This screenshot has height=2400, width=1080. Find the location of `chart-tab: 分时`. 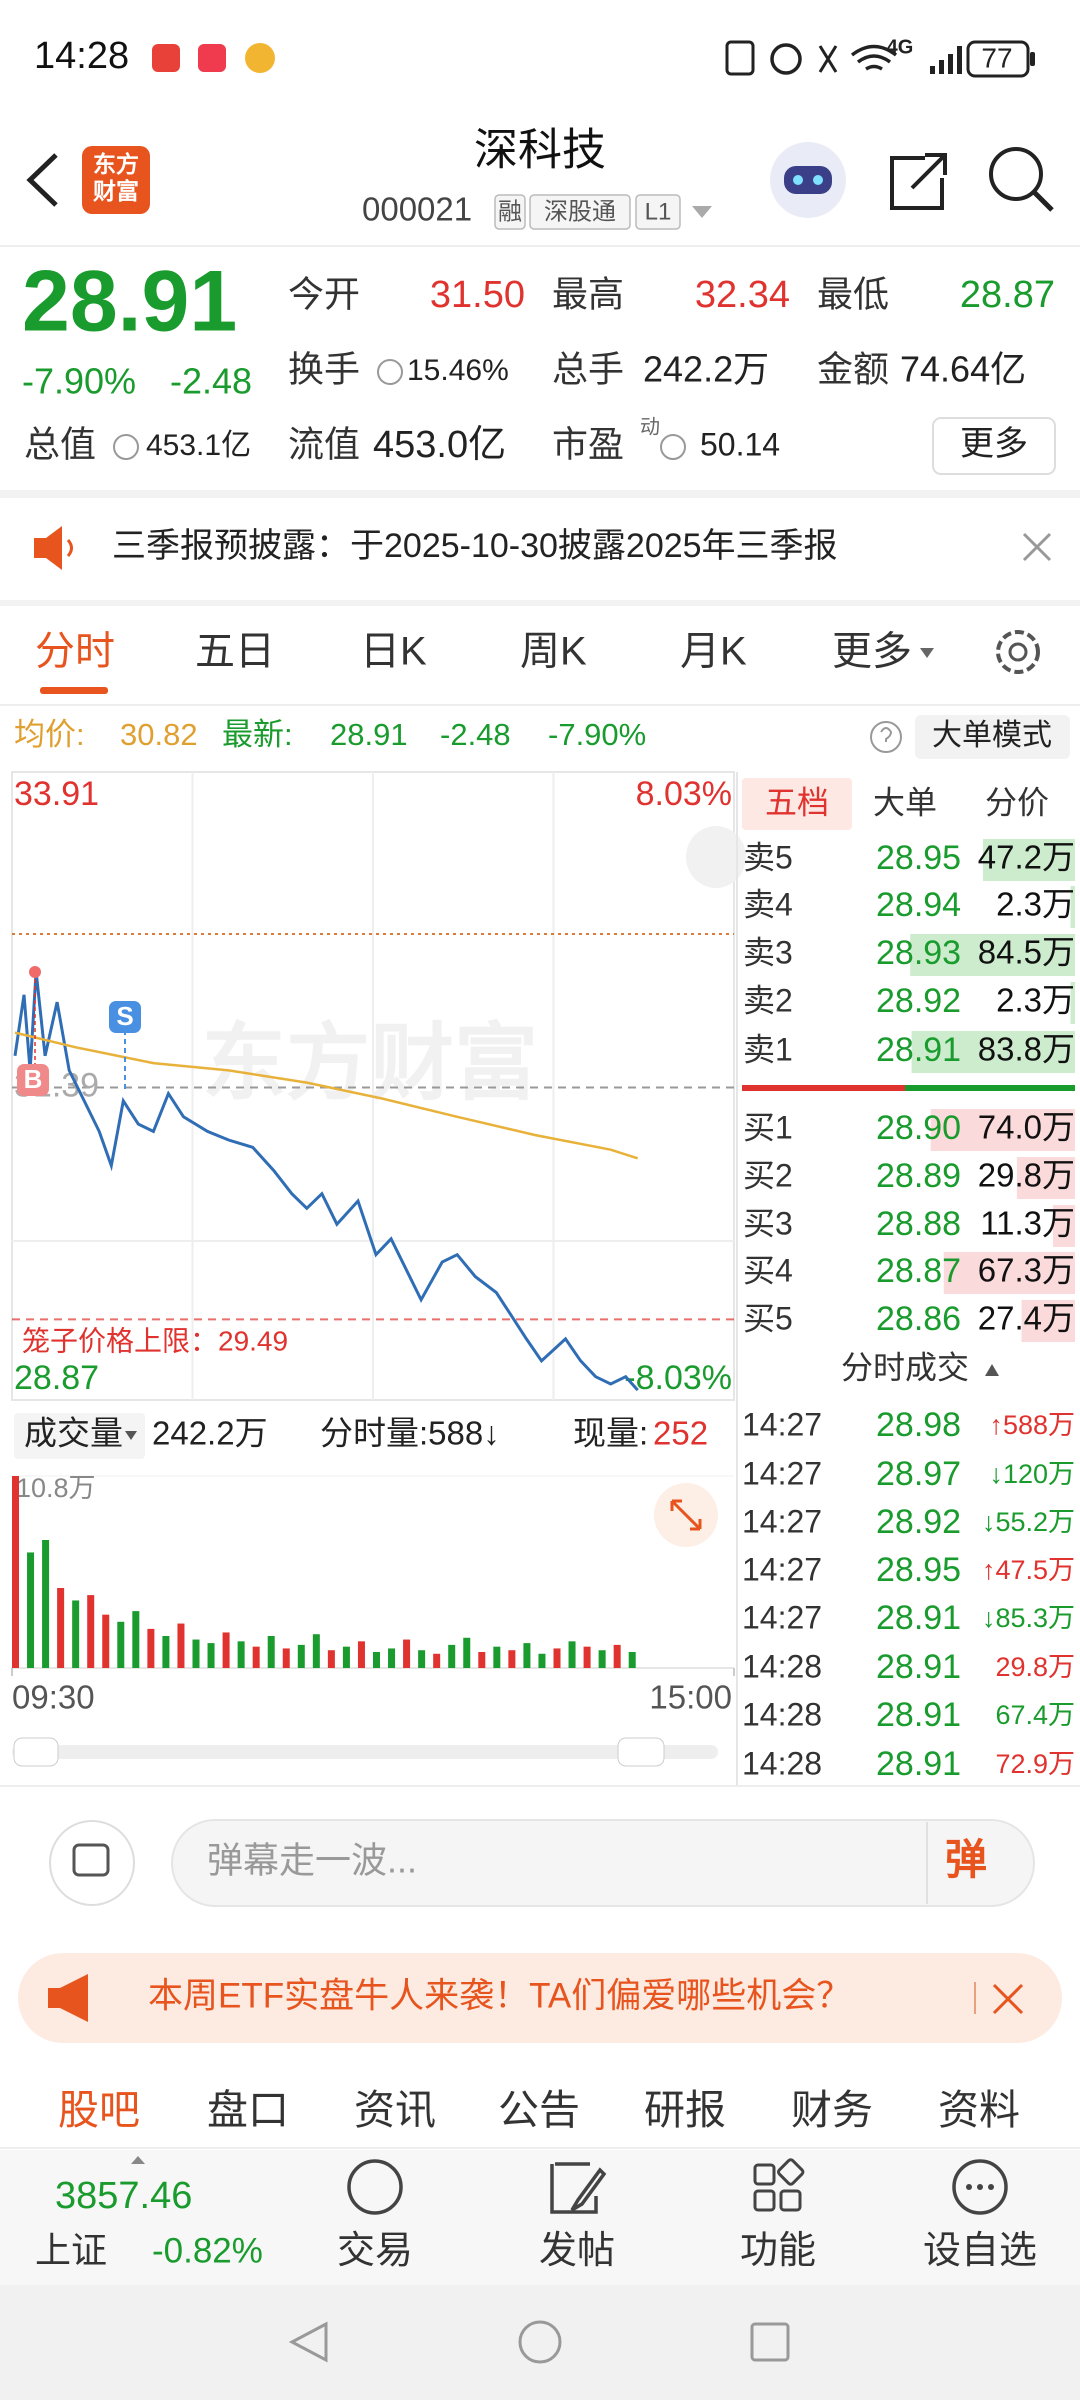

chart-tab: 分时 is located at coordinates (75, 652).